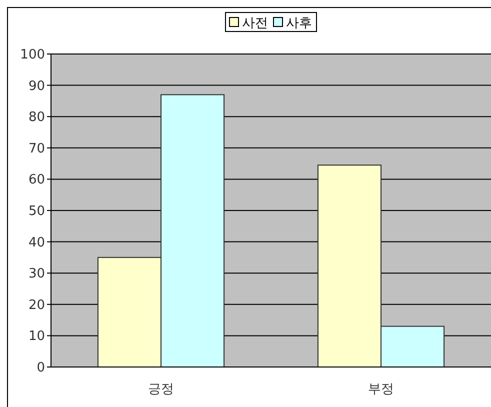 Image resolution: width=491 pixels, height=407 pixels. Describe the element at coordinates (40, 368) in the screenshot. I see `y-tick-label: 0` at that location.